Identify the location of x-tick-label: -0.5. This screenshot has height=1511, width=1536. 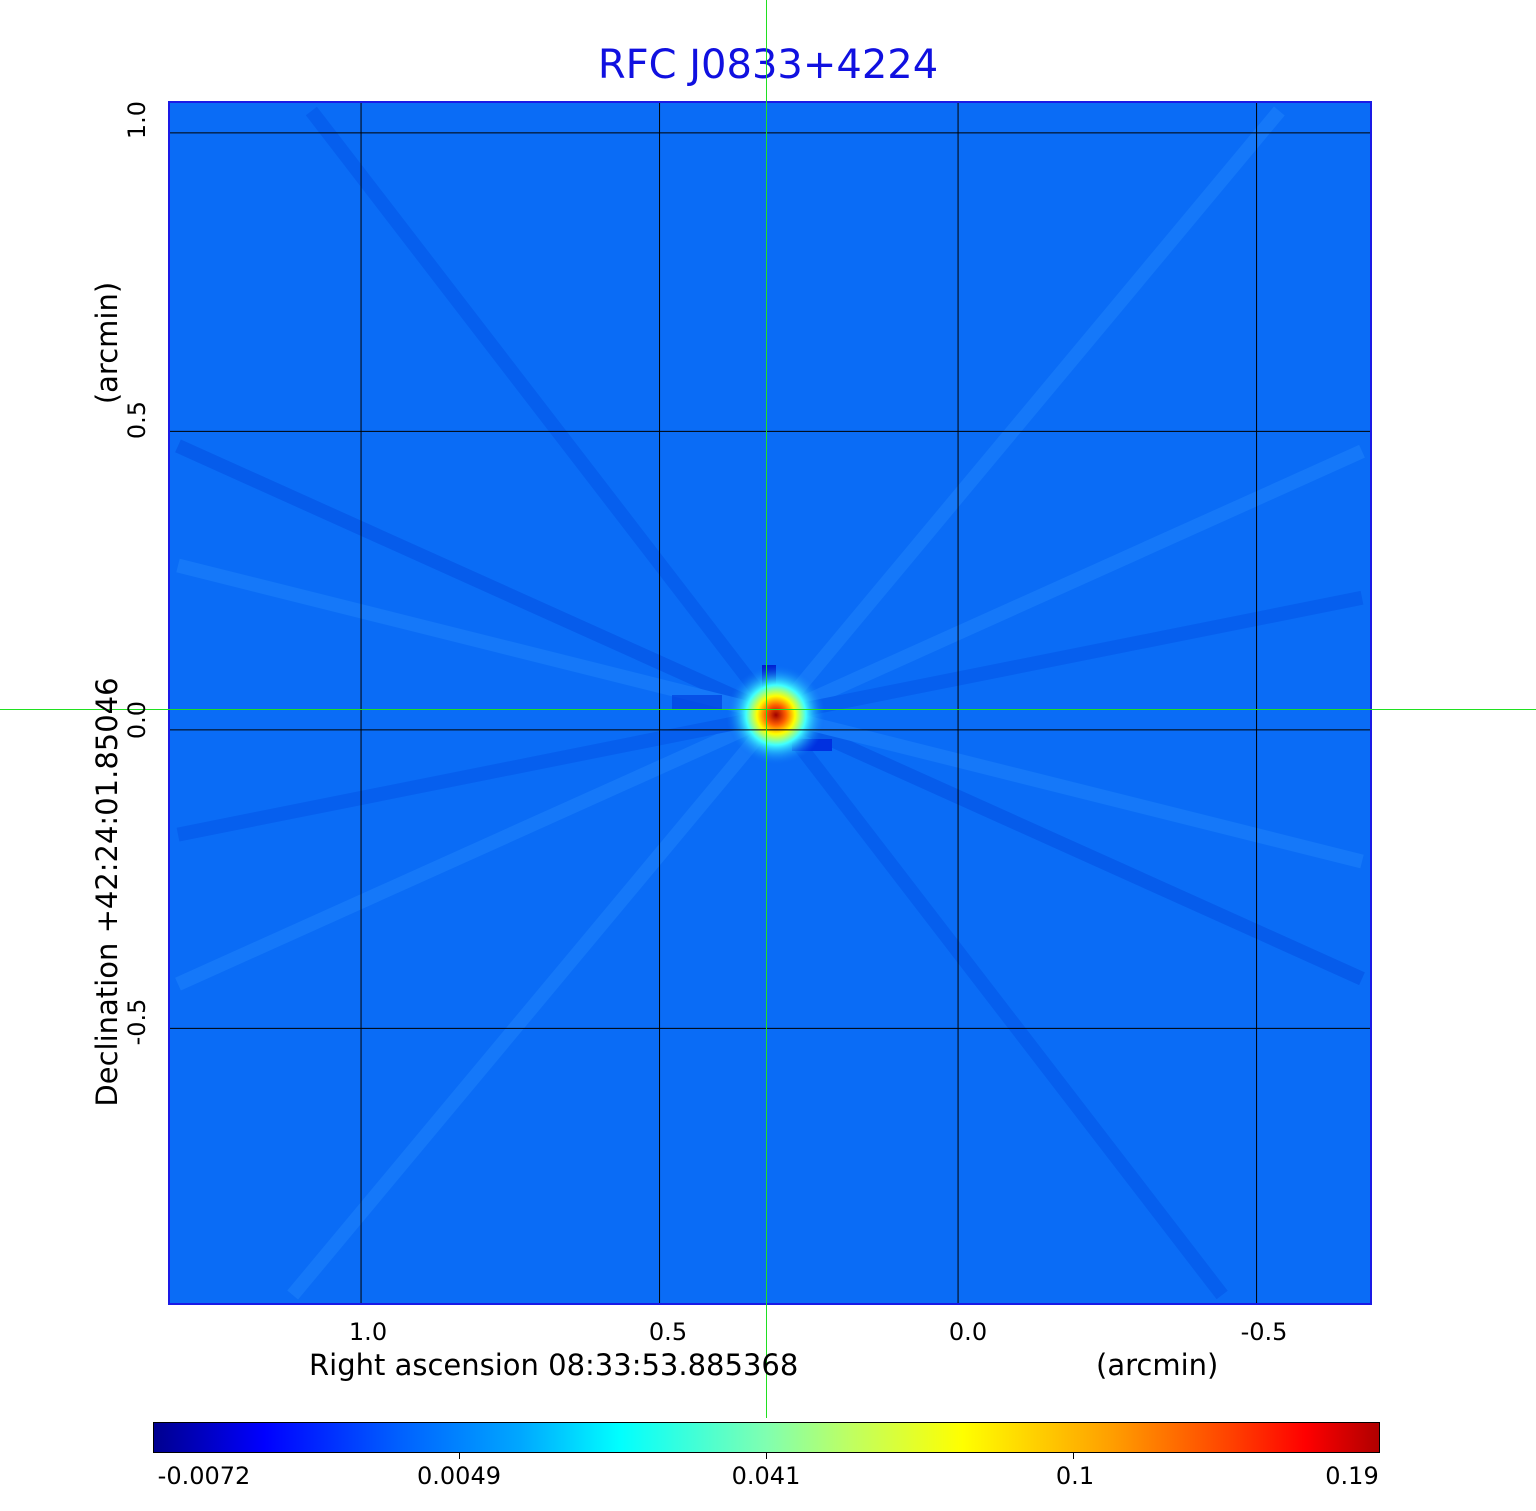
(1264, 1332).